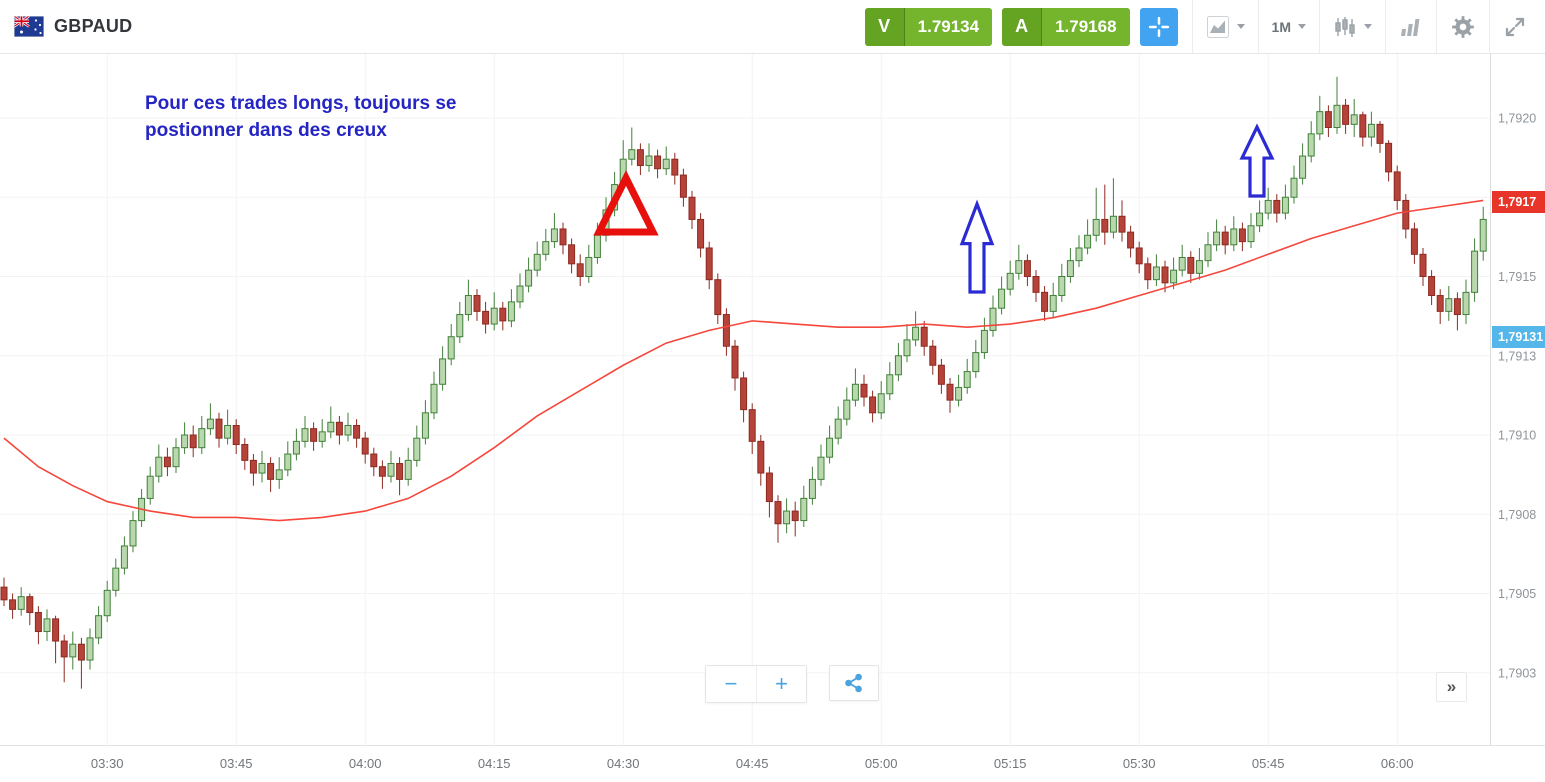 This screenshot has width=1545, height=782. I want to click on timeframe-label: 1M, so click(1281, 26).